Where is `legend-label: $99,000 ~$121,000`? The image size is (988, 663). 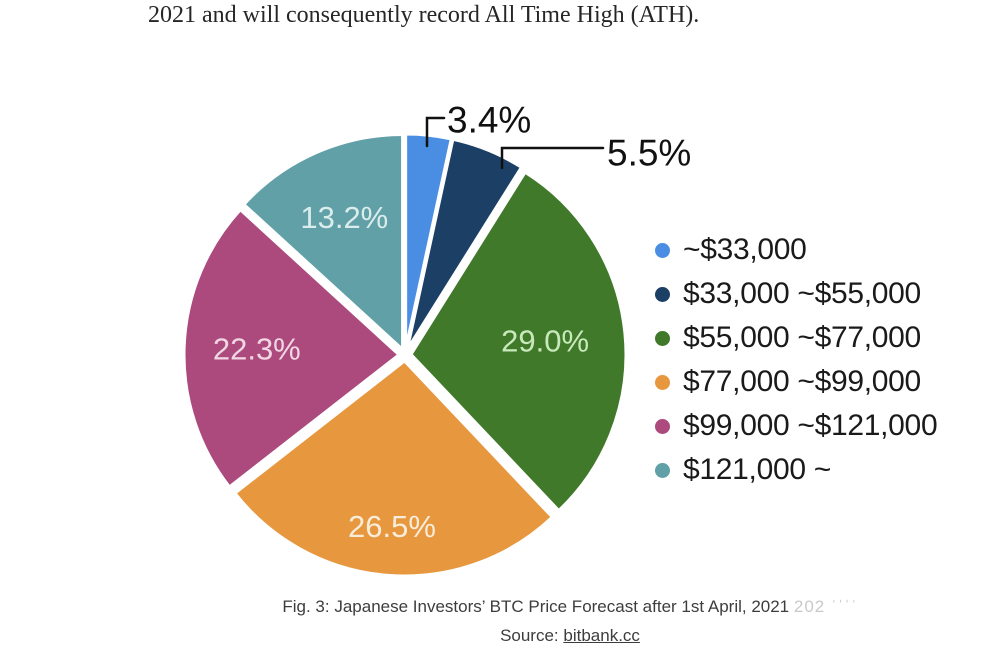
legend-label: $99,000 ~$121,000 is located at coordinates (810, 425).